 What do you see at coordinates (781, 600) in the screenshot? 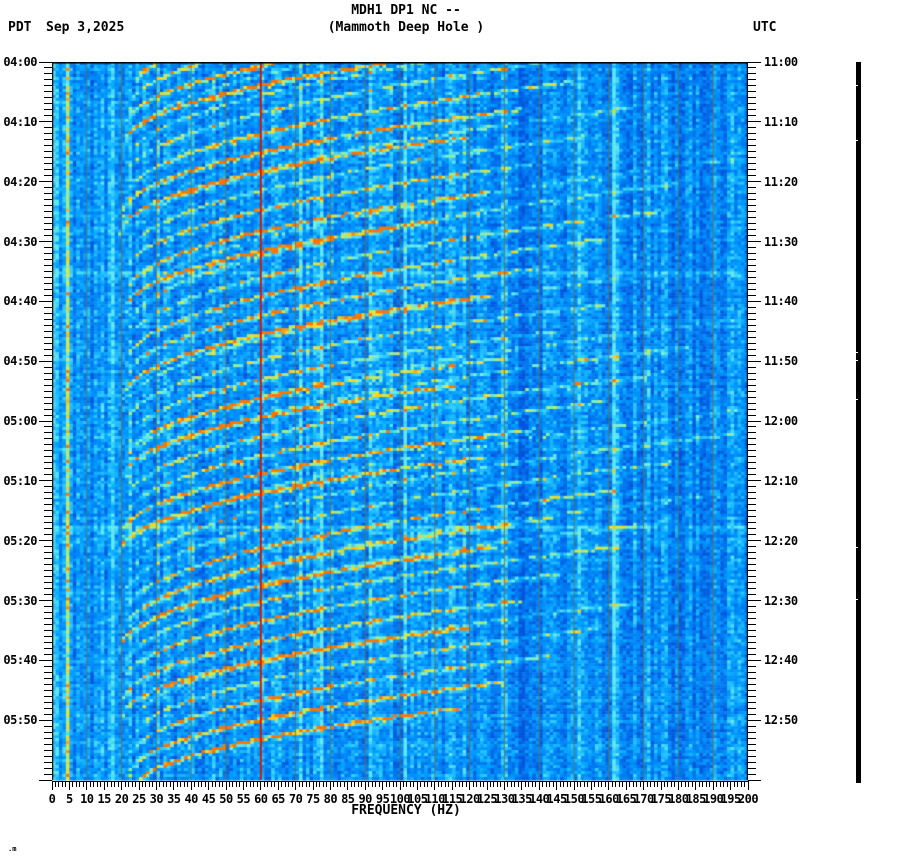
I see `time-label-right: 12:30` at bounding box center [781, 600].